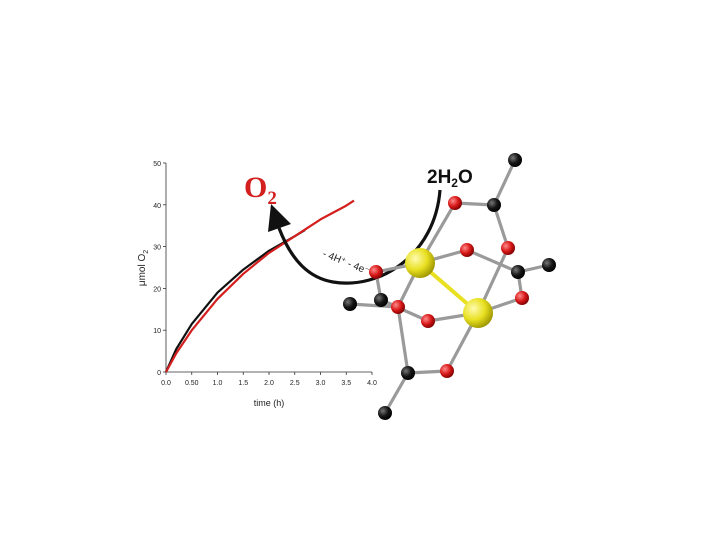 The width and height of the screenshot is (720, 540). I want to click on reaction-scheme: O2 2H2O - 4H⁺ - 4e⁻, so click(358, 226).